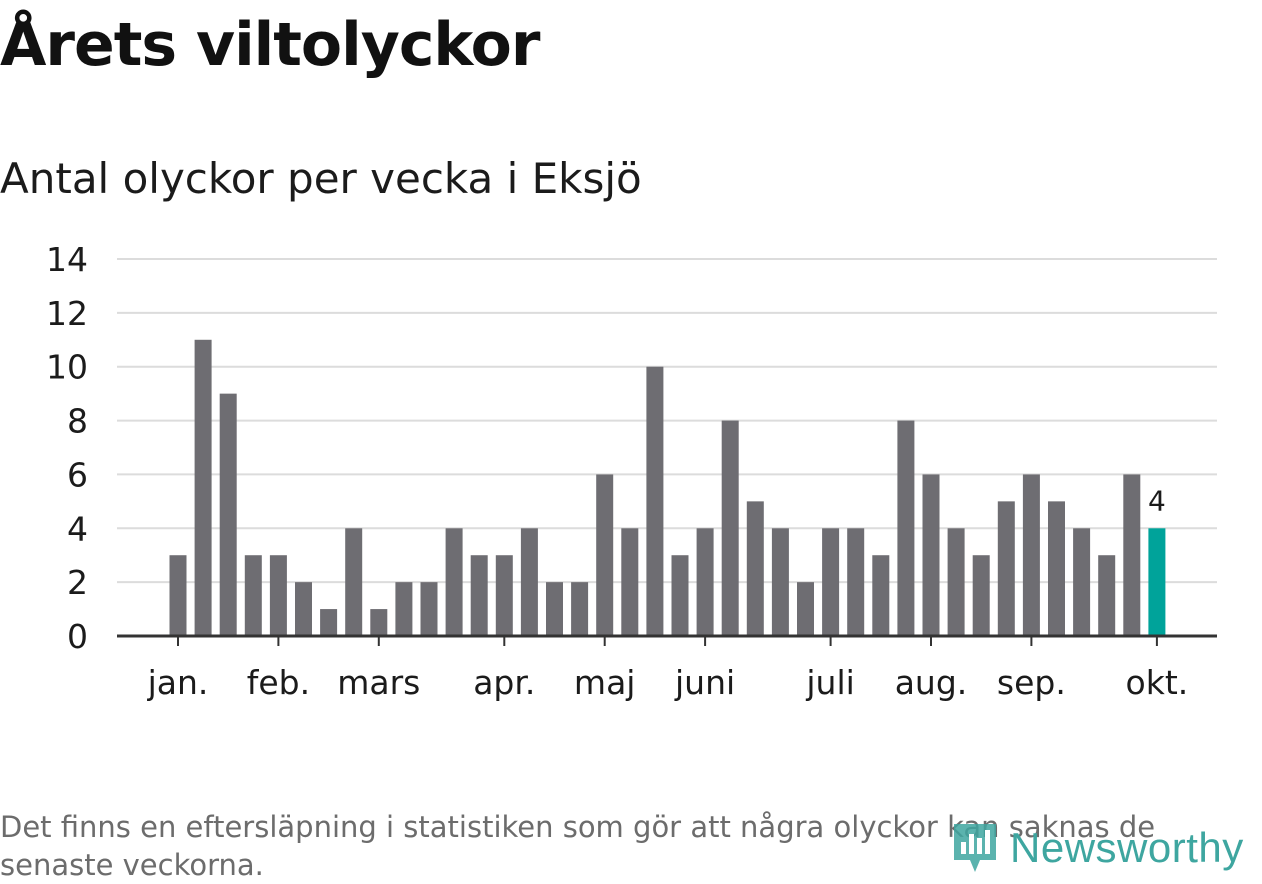 Image resolution: width=1262 pixels, height=884 pixels. Describe the element at coordinates (77, 421) in the screenshot. I see `y-tick-label: 8` at that location.